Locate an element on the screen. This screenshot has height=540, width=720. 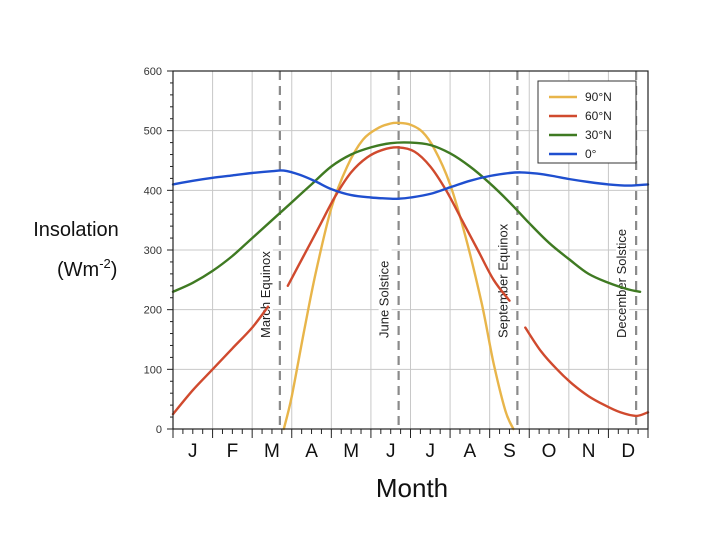
legend-box is located at coordinates (587, 122).